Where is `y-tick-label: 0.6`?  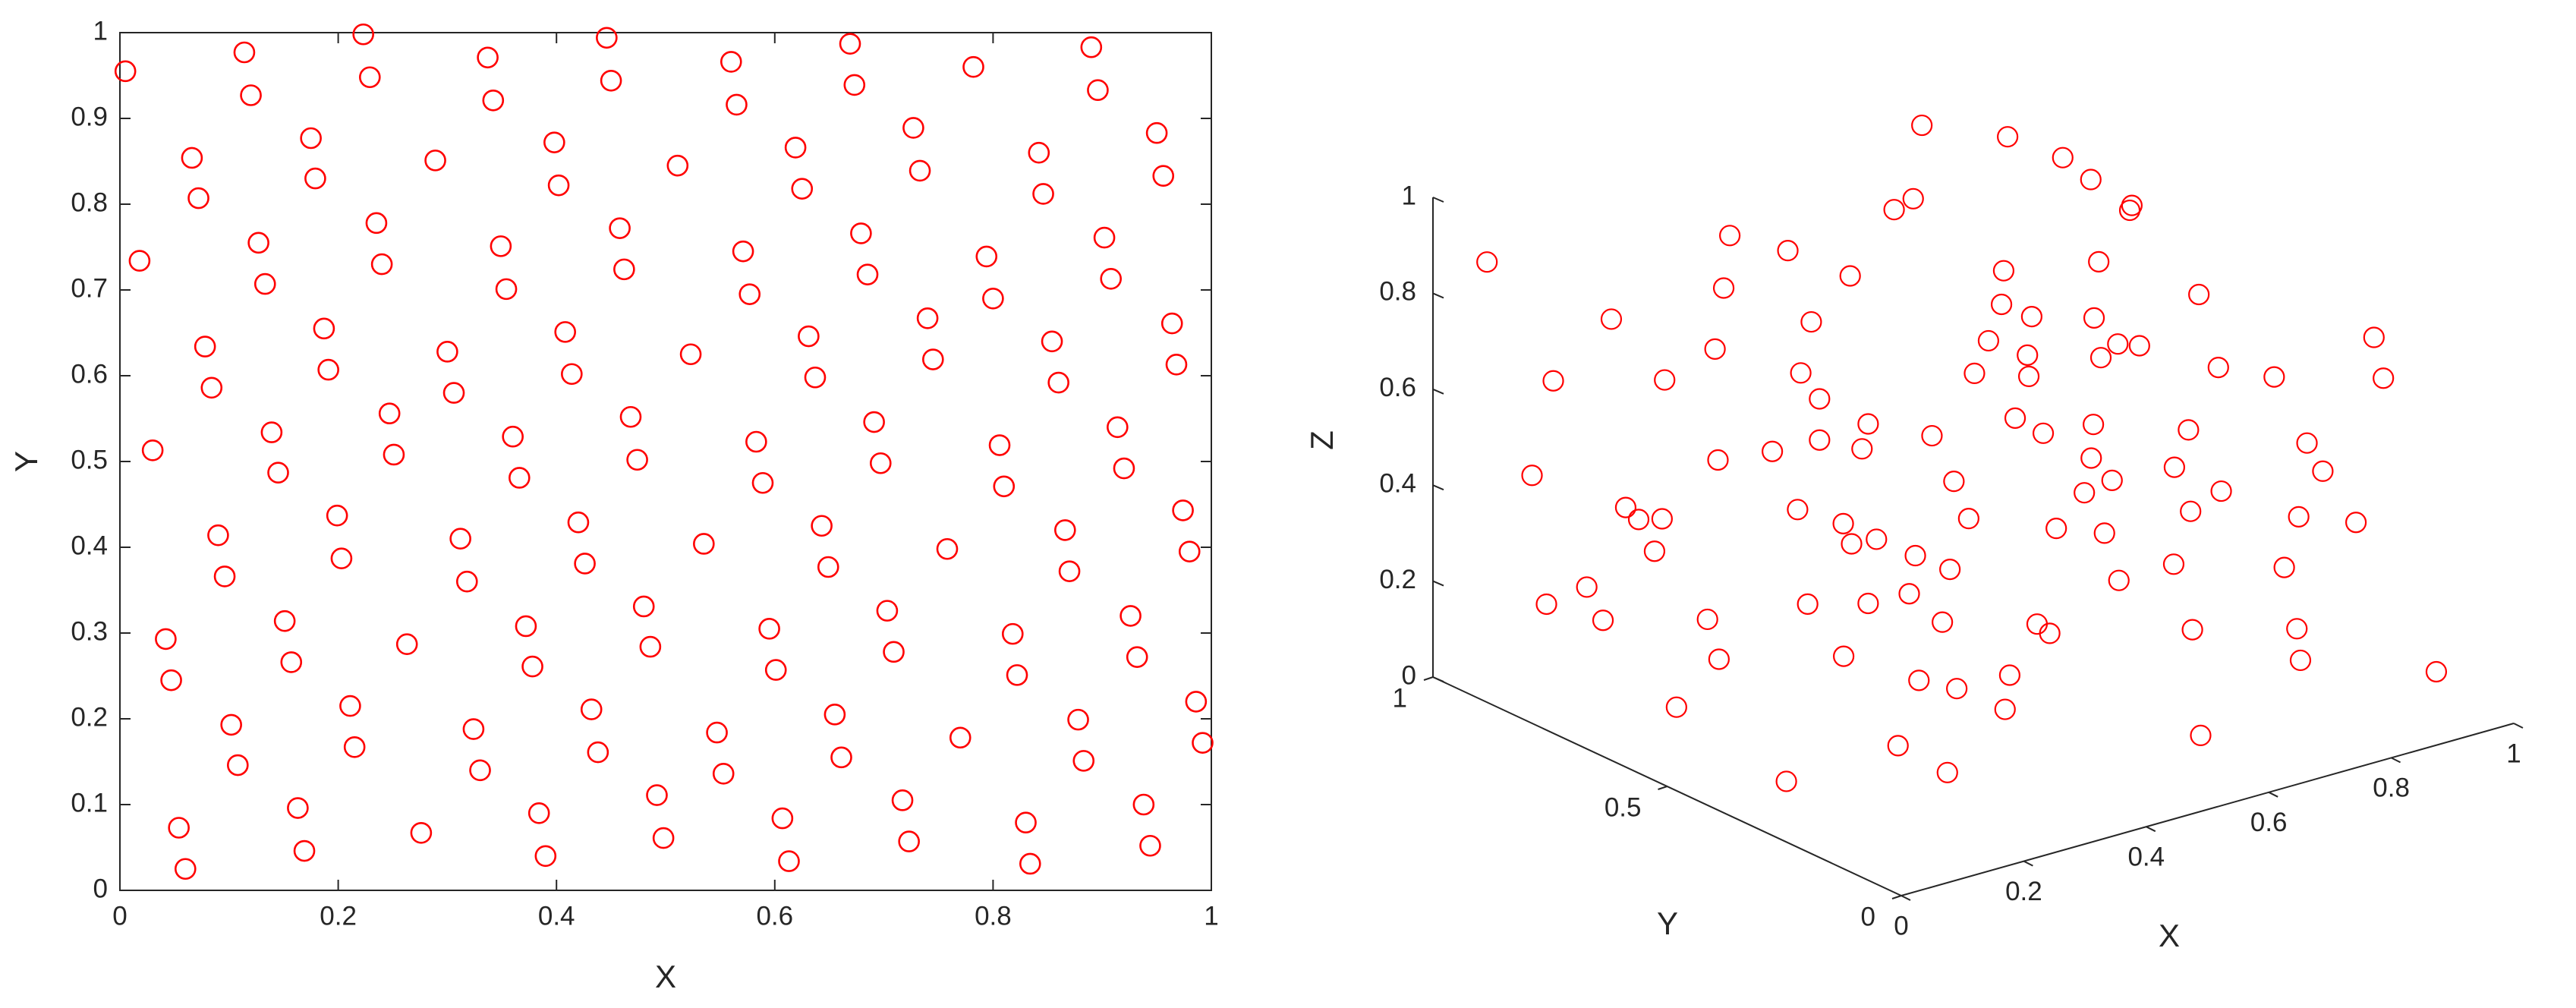 y-tick-label: 0.6 is located at coordinates (89, 374).